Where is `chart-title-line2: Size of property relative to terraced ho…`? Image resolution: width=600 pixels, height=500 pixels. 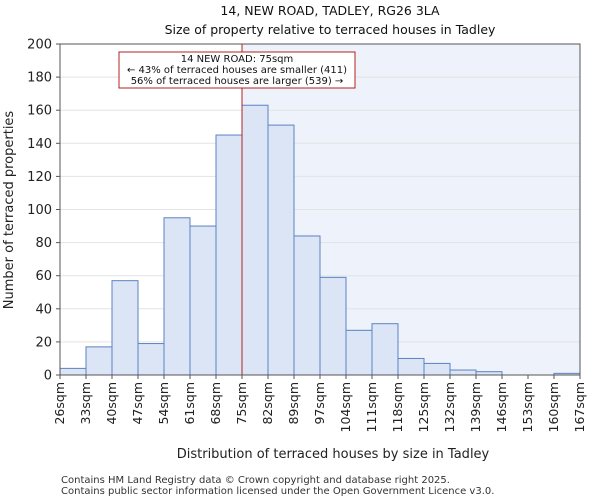 chart-title-line2: Size of property relative to terraced ho… is located at coordinates (330, 29).